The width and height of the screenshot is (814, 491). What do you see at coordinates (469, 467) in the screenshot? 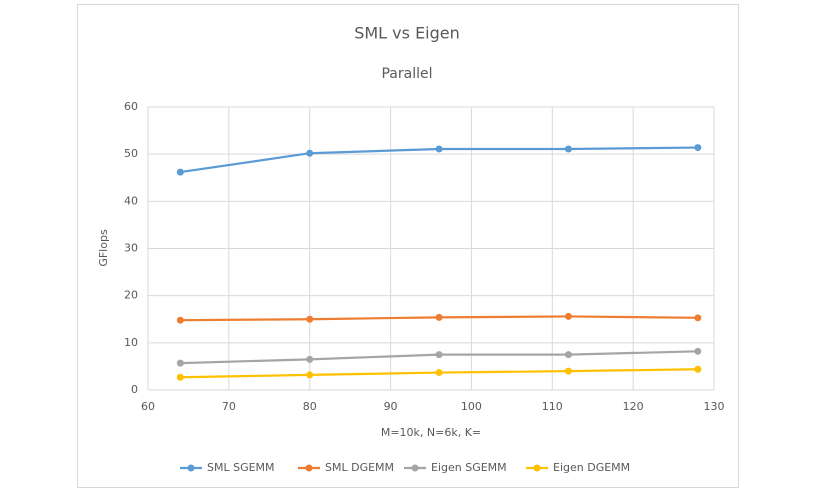
I see `legend-label: Eigen SGEMM` at bounding box center [469, 467].